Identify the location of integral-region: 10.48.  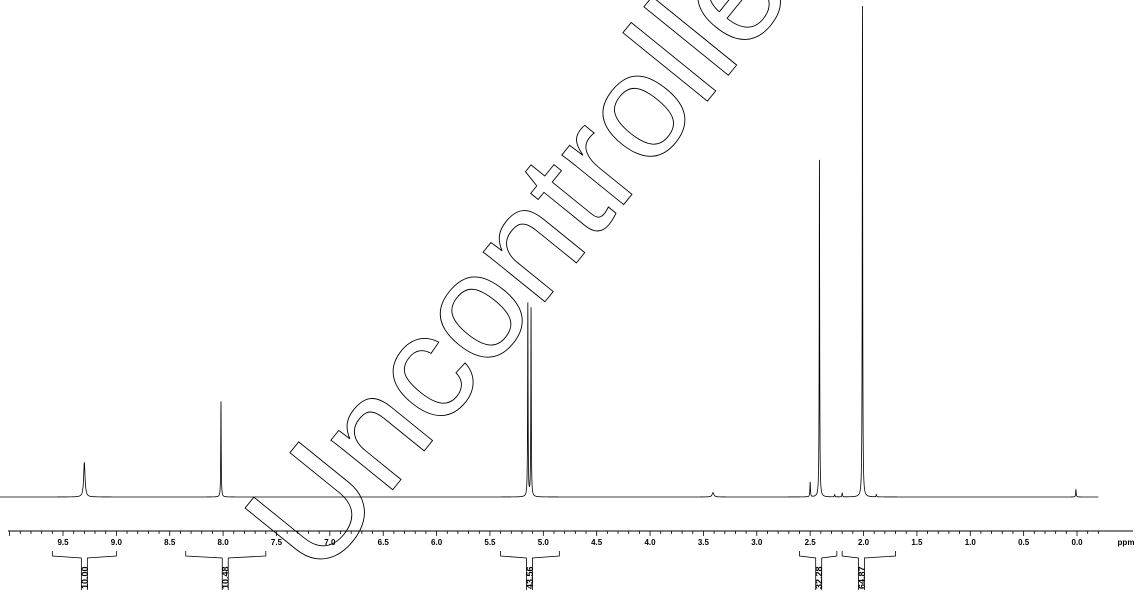
(226, 570).